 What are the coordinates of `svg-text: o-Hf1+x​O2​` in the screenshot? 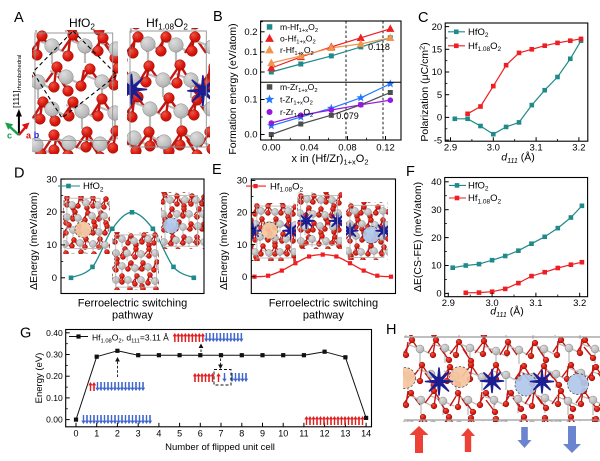 It's located at (298, 40).